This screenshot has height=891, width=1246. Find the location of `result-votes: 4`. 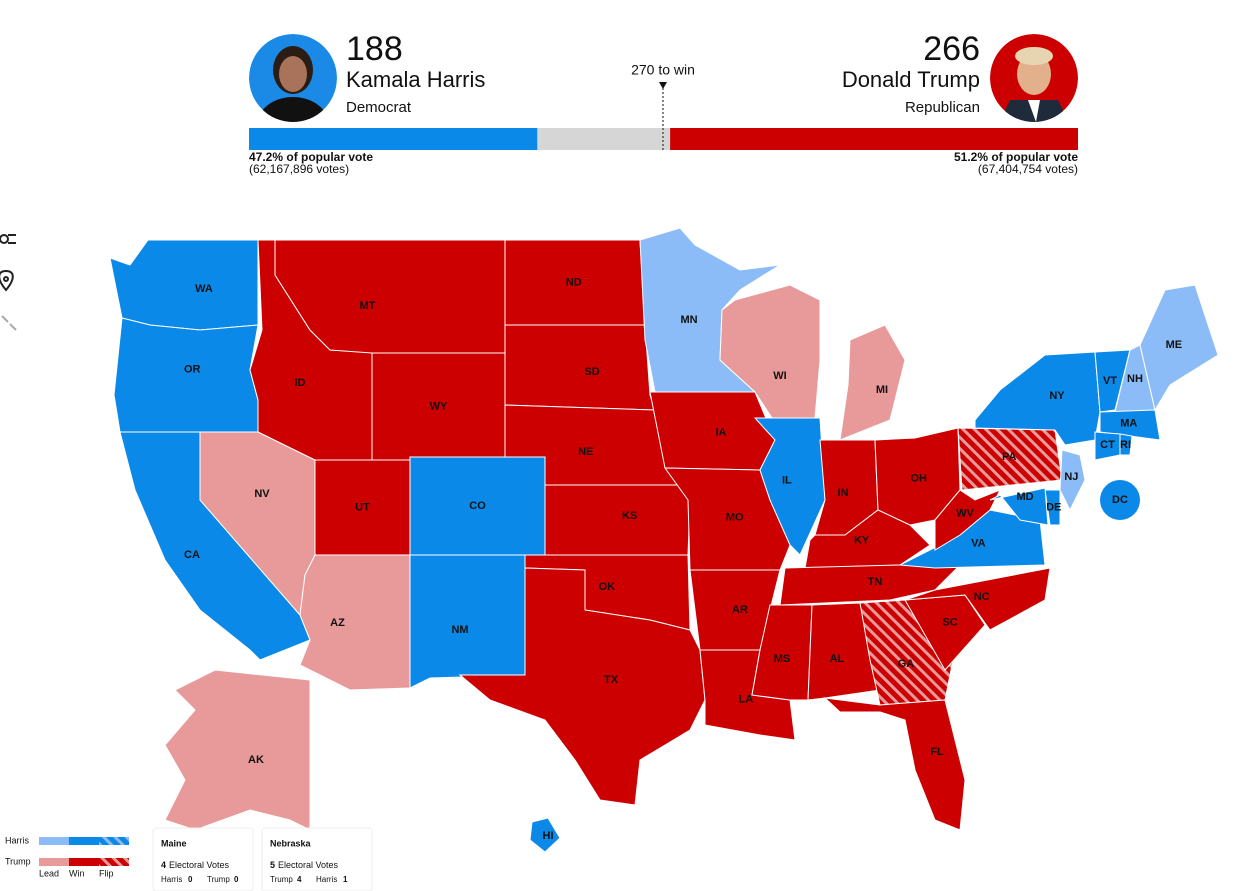

result-votes: 4 is located at coordinates (299, 879).